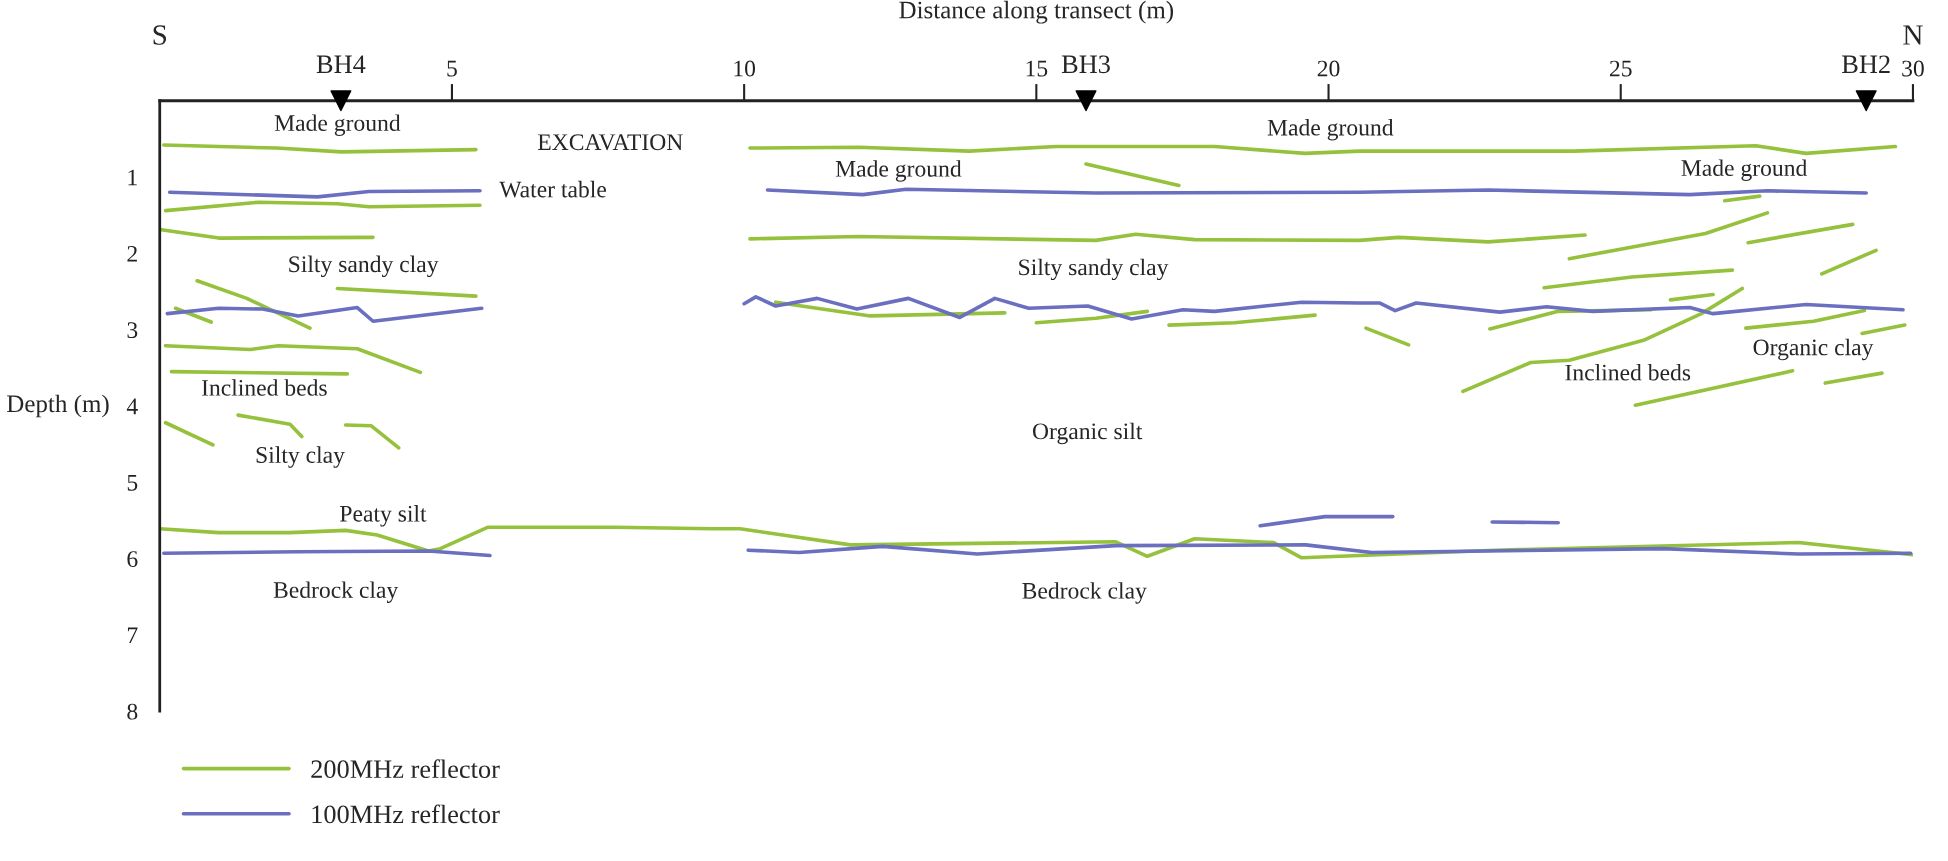 This screenshot has height=861, width=1948. Describe the element at coordinates (1087, 433) in the screenshot. I see `annotation: Organic silt` at that location.